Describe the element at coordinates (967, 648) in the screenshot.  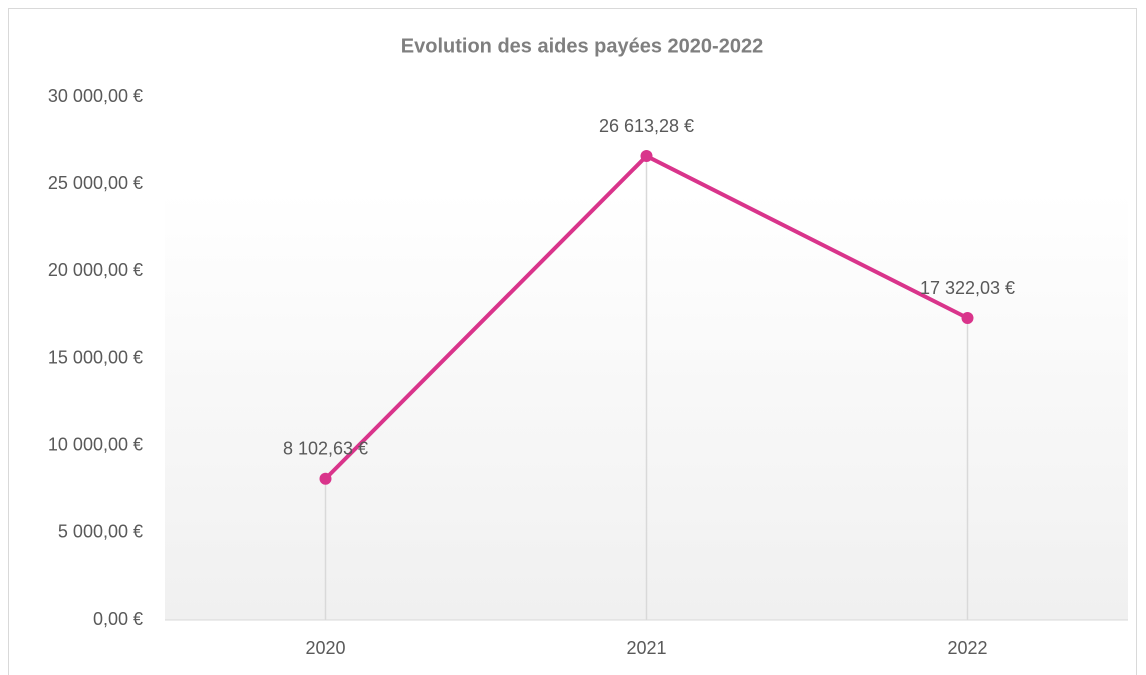
I see `x-tick-label: 2022` at that location.